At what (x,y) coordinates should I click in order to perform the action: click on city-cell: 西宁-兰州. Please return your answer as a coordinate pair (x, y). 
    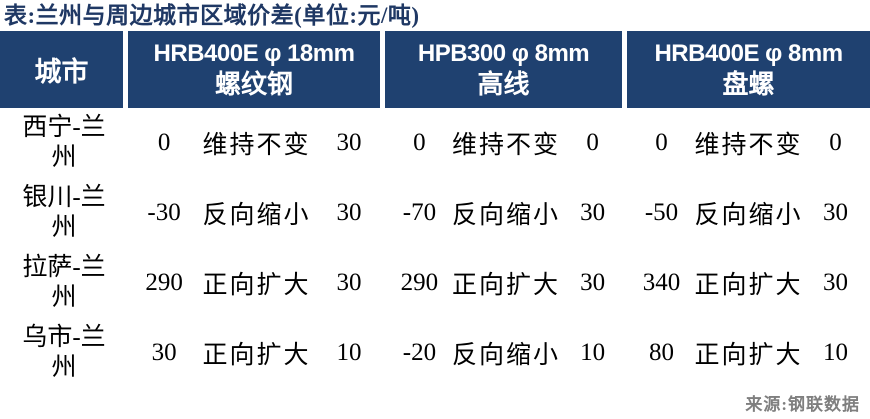
    Looking at the image, I should click on (64, 143).